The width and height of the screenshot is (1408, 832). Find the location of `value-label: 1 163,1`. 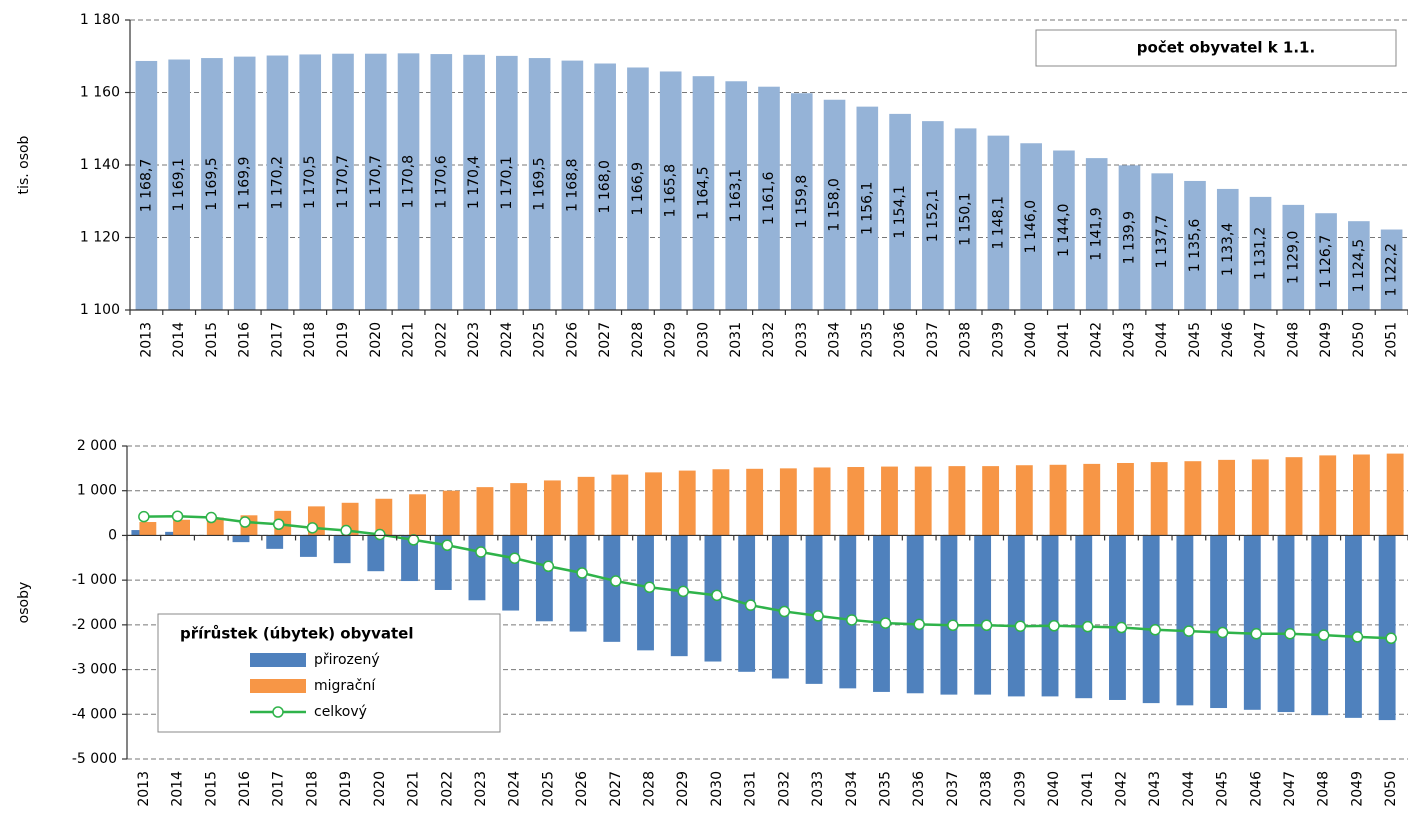

value-label: 1 163,1 is located at coordinates (736, 195).